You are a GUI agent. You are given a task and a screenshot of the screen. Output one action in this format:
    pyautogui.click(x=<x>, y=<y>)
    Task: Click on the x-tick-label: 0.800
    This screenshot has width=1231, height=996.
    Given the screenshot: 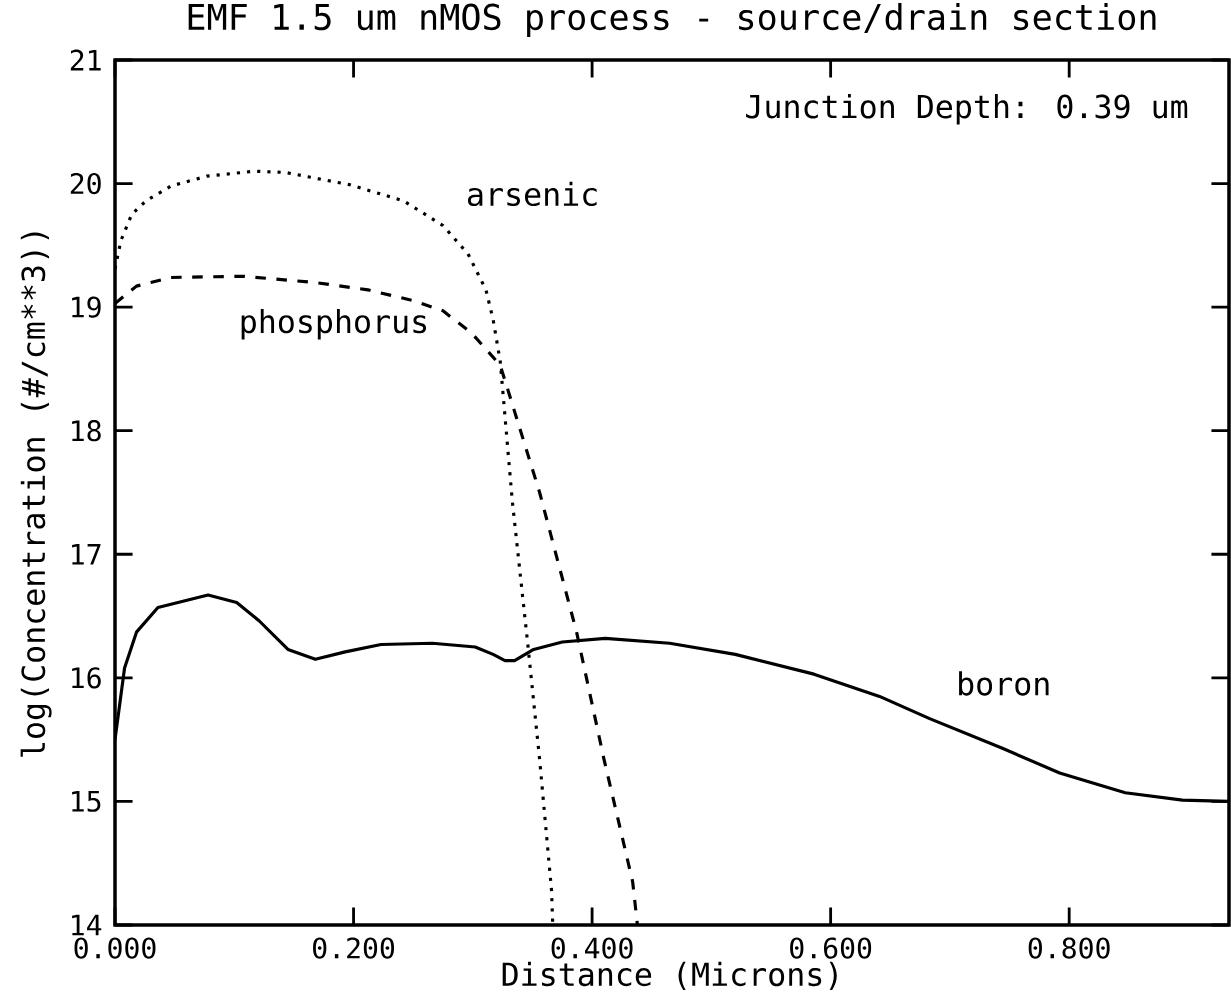 What is the action you would take?
    pyautogui.click(x=1069, y=948)
    